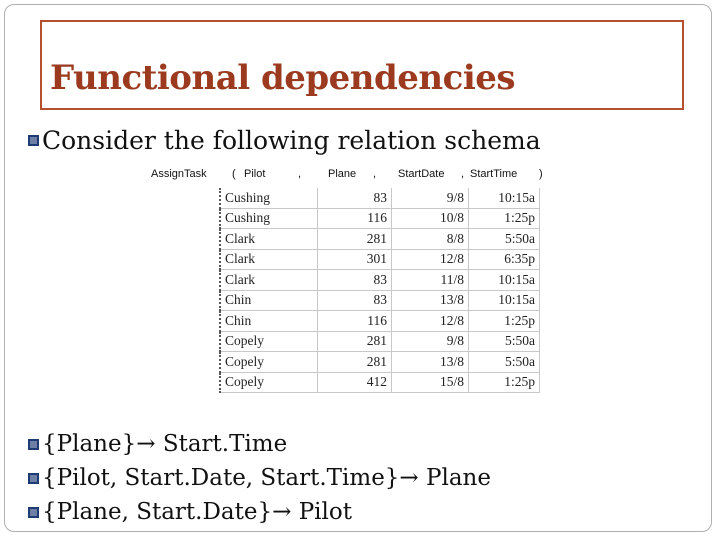 This screenshot has width=720, height=540. I want to click on table-row: Cushing 116 10/8 1:25p, so click(379, 218).